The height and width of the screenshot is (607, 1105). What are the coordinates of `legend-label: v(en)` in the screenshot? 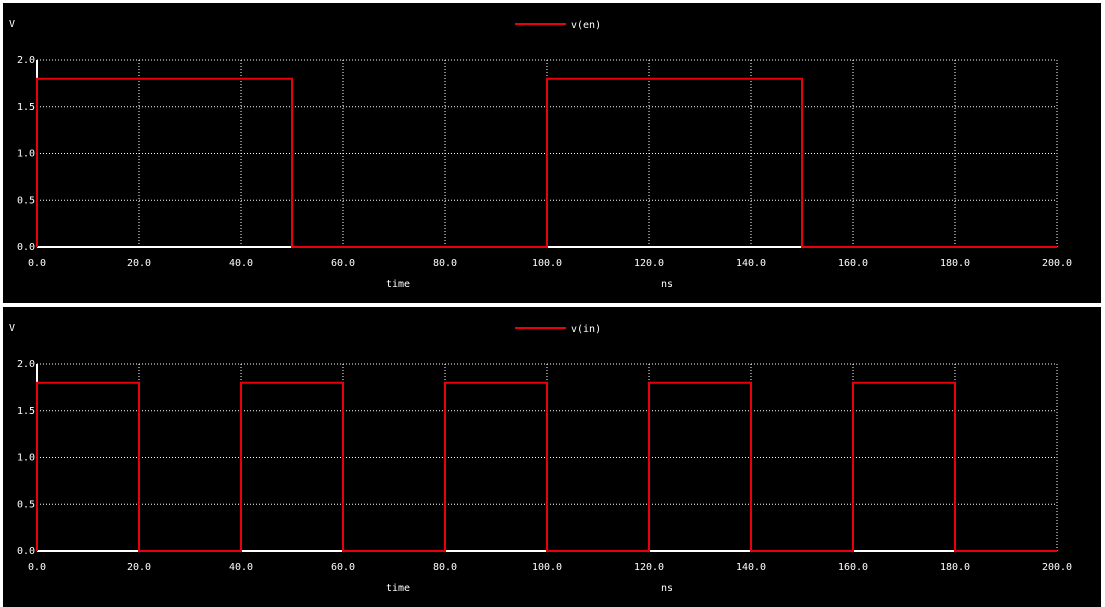 It's located at (586, 25).